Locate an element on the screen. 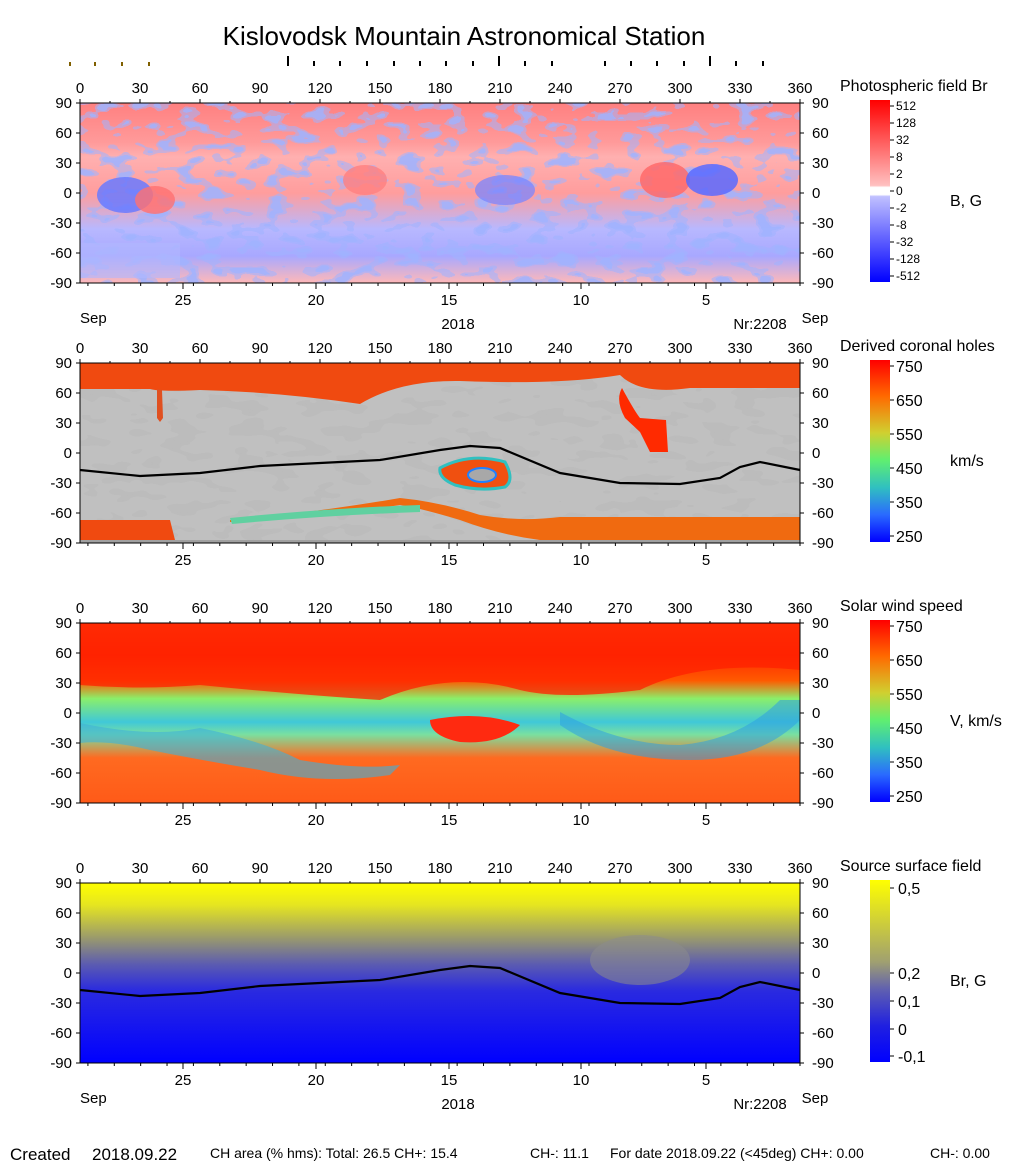 The width and height of the screenshot is (1020, 1172). colorbar-tick-label: 250 is located at coordinates (909, 537).